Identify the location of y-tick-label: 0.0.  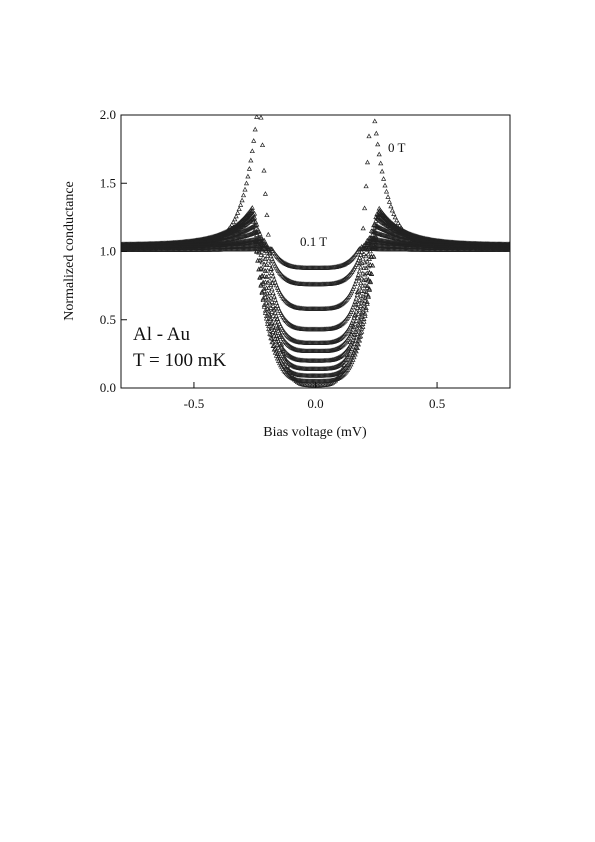
(108, 387).